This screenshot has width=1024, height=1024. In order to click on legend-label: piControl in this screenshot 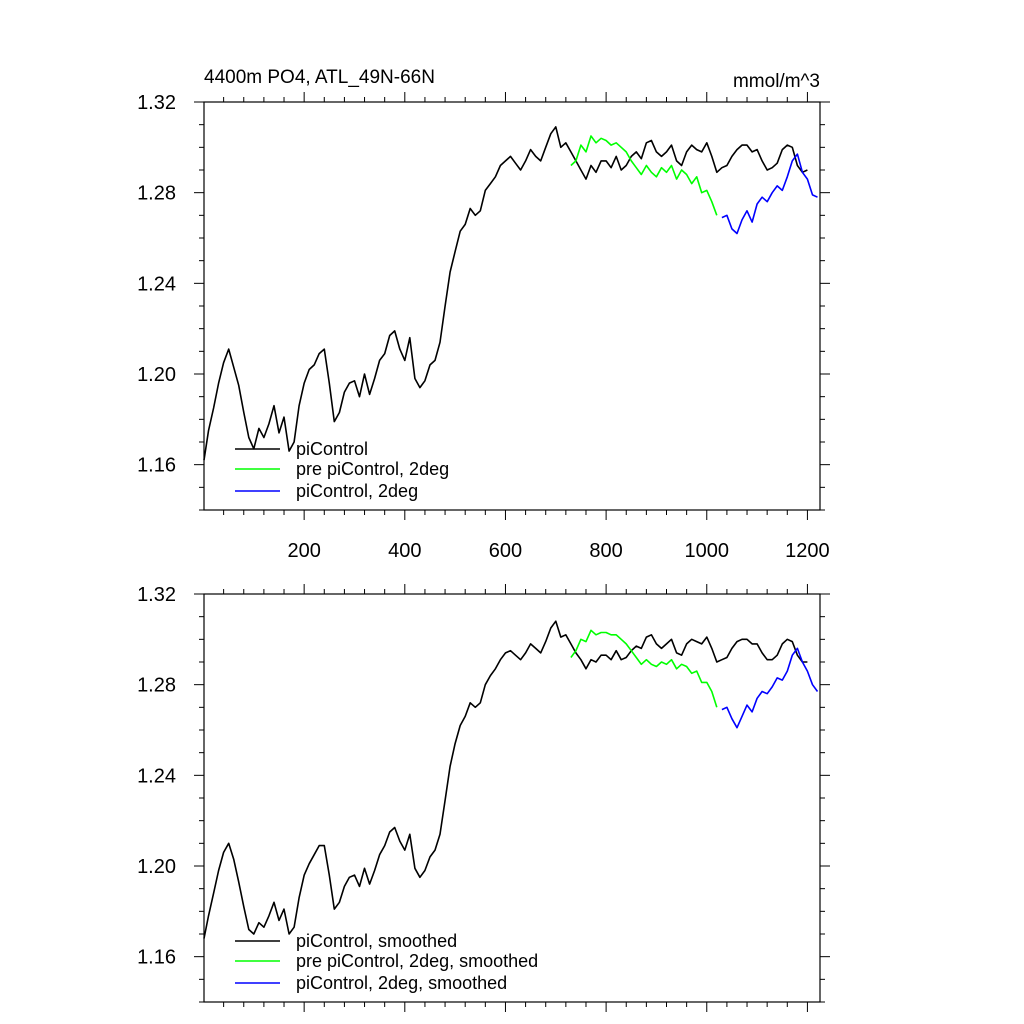, I will do `click(332, 449)`.